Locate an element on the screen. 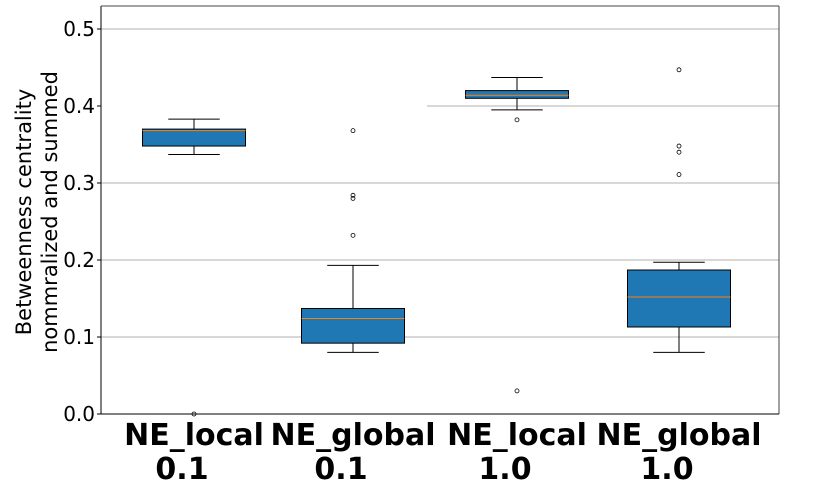  y-axis-label-line-2: nommralized and summed is located at coordinates (50, 212).